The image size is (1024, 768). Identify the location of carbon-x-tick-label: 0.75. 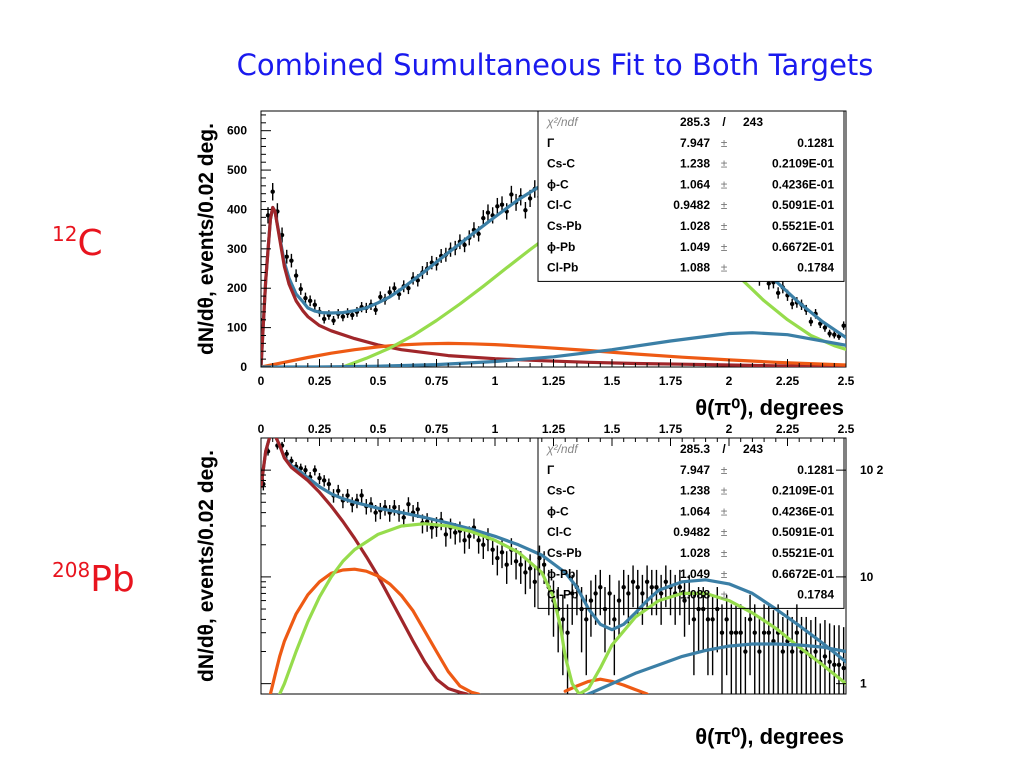
(437, 381).